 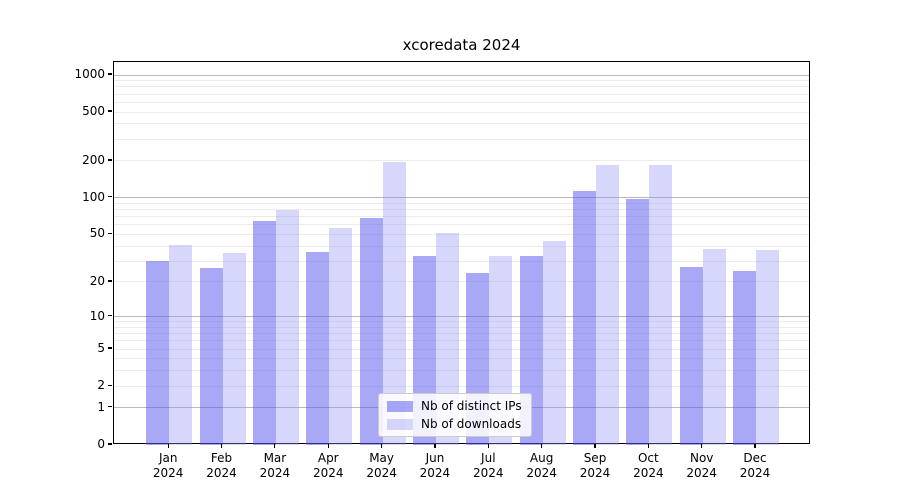 What do you see at coordinates (101, 348) in the screenshot?
I see `y-tick-label: 5` at bounding box center [101, 348].